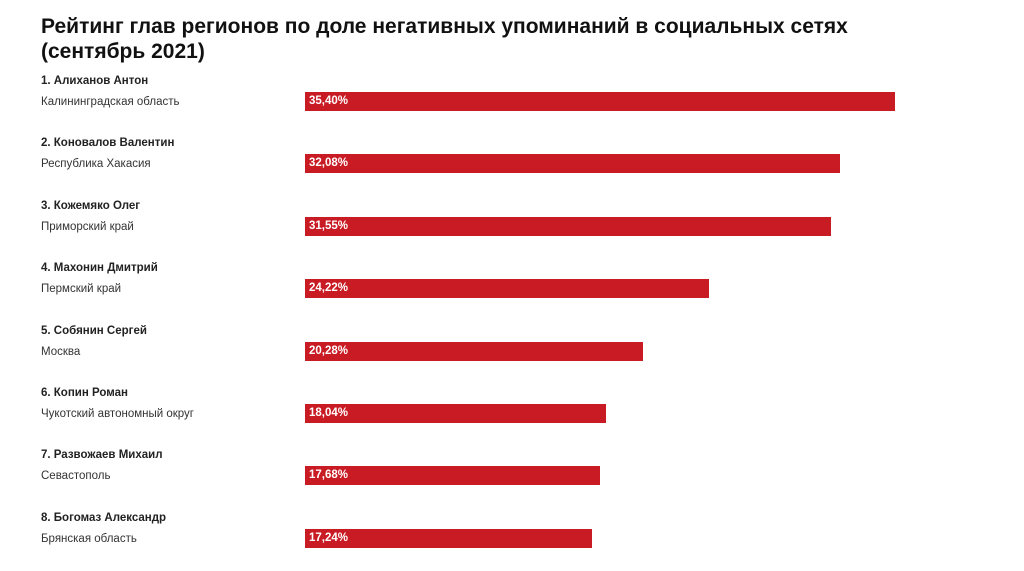 The image size is (1024, 571). I want to click on value-label: 20,28%, so click(329, 350).